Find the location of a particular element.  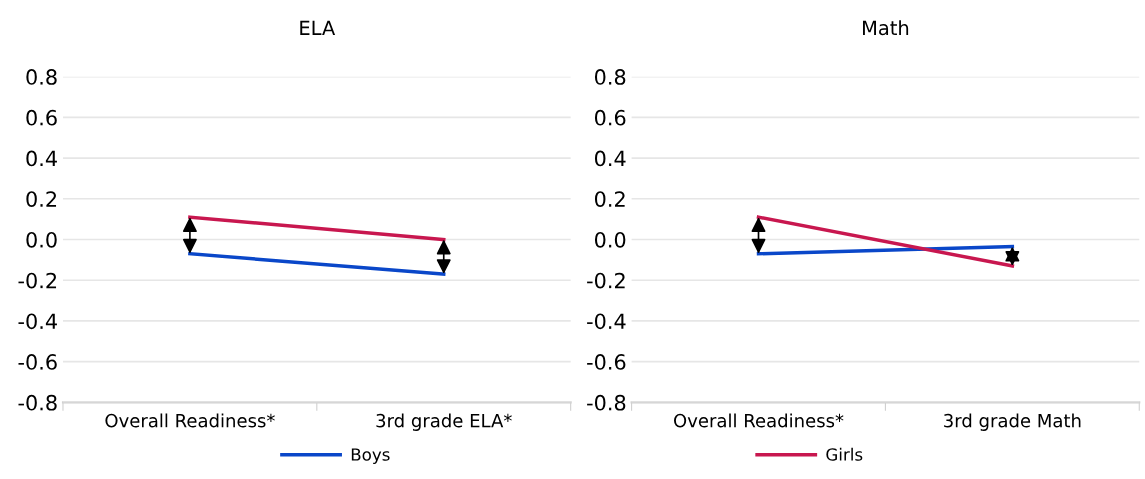

legend-label: Boys is located at coordinates (370, 456).